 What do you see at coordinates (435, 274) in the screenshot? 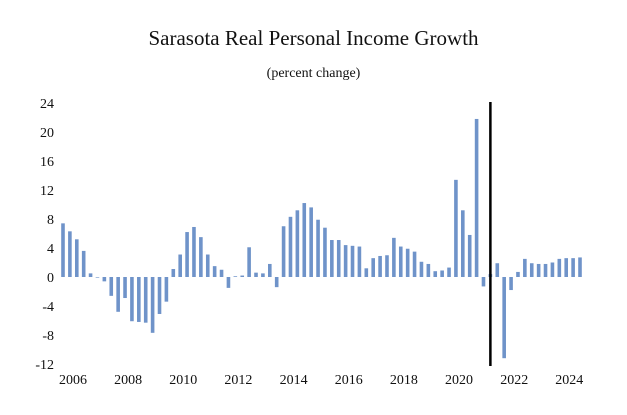
I see `bar-2019Q3` at bounding box center [435, 274].